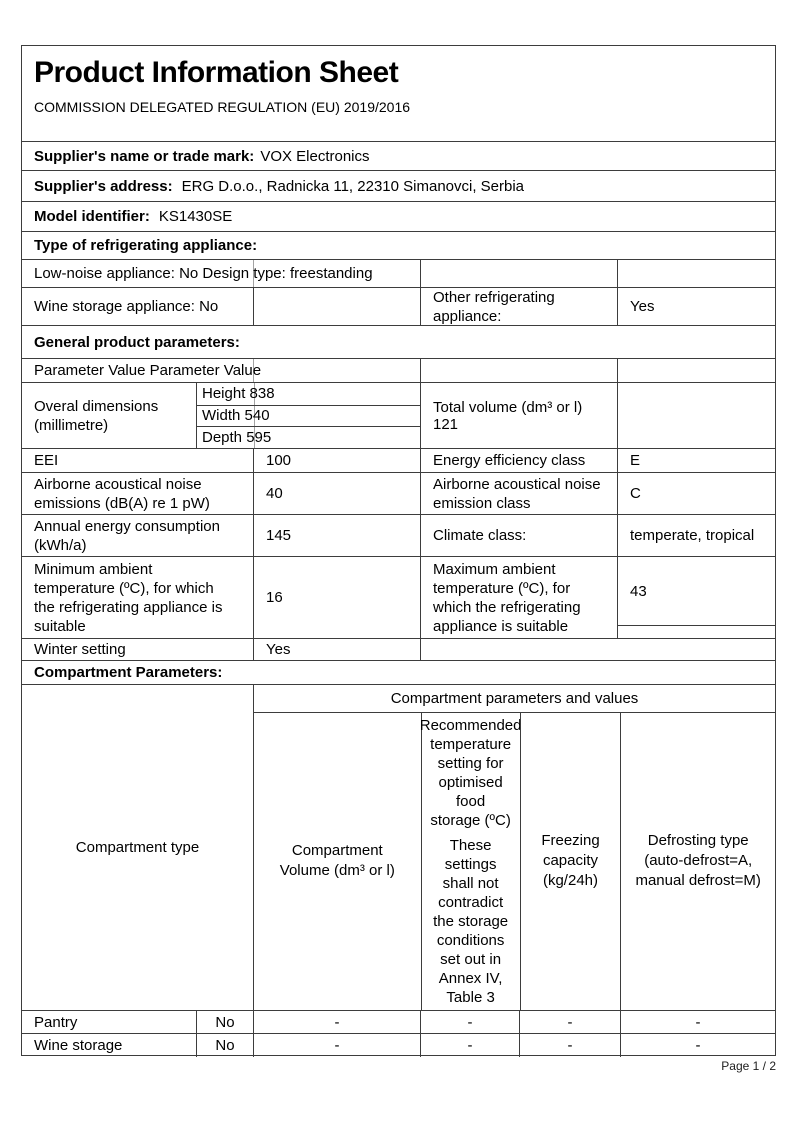 The width and height of the screenshot is (802, 1134). What do you see at coordinates (308, 394) in the screenshot?
I see `dimension-height-row: Height 838` at bounding box center [308, 394].